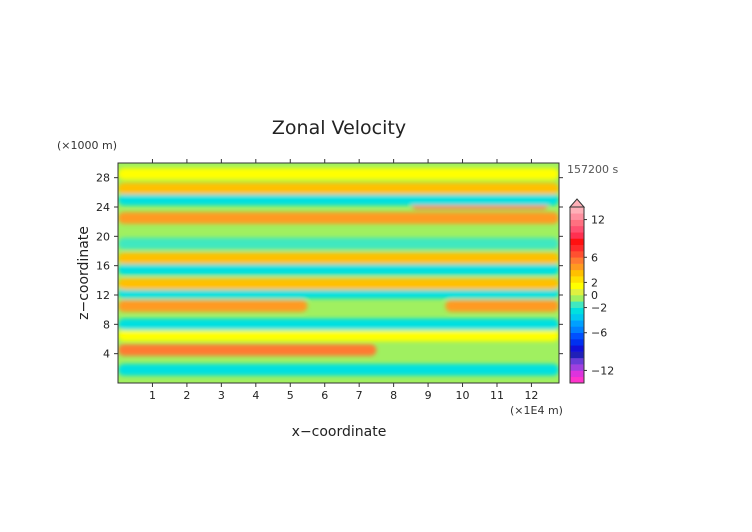 This screenshot has width=752, height=532. What do you see at coordinates (599, 333) in the screenshot?
I see `colorbar-tick-label: −6` at bounding box center [599, 333].